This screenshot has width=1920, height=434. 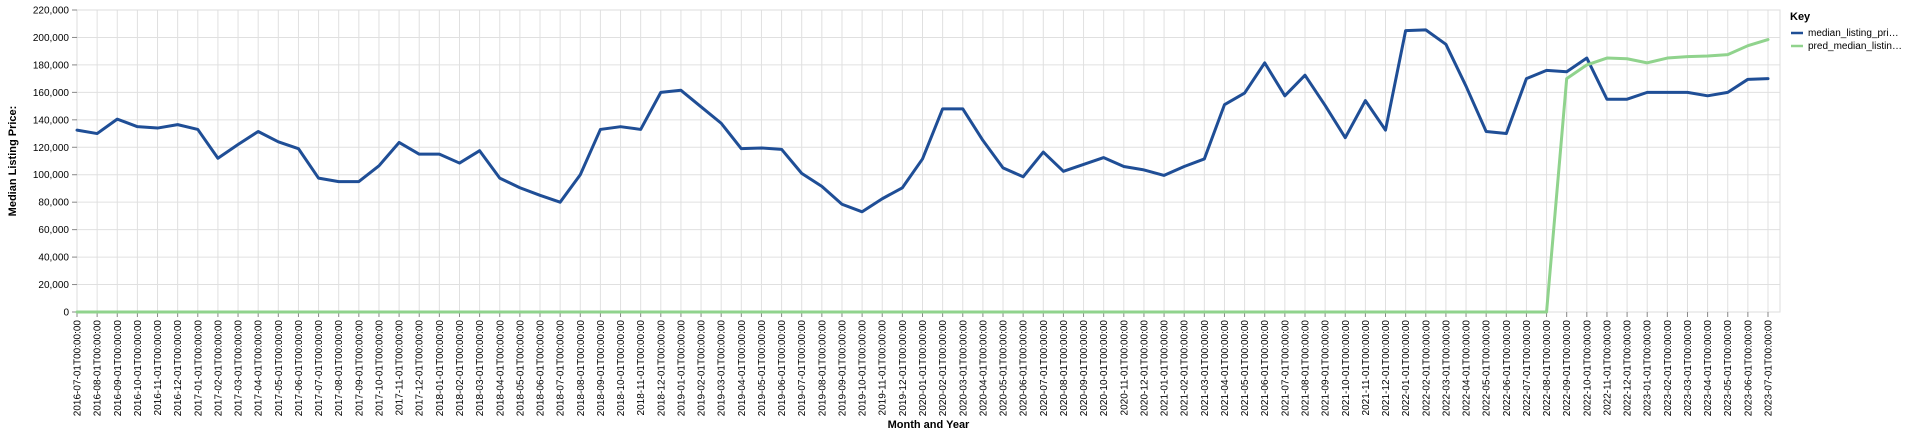 I want to click on x-tick-label: 2018-09-01T00:00:00, so click(x=601, y=368).